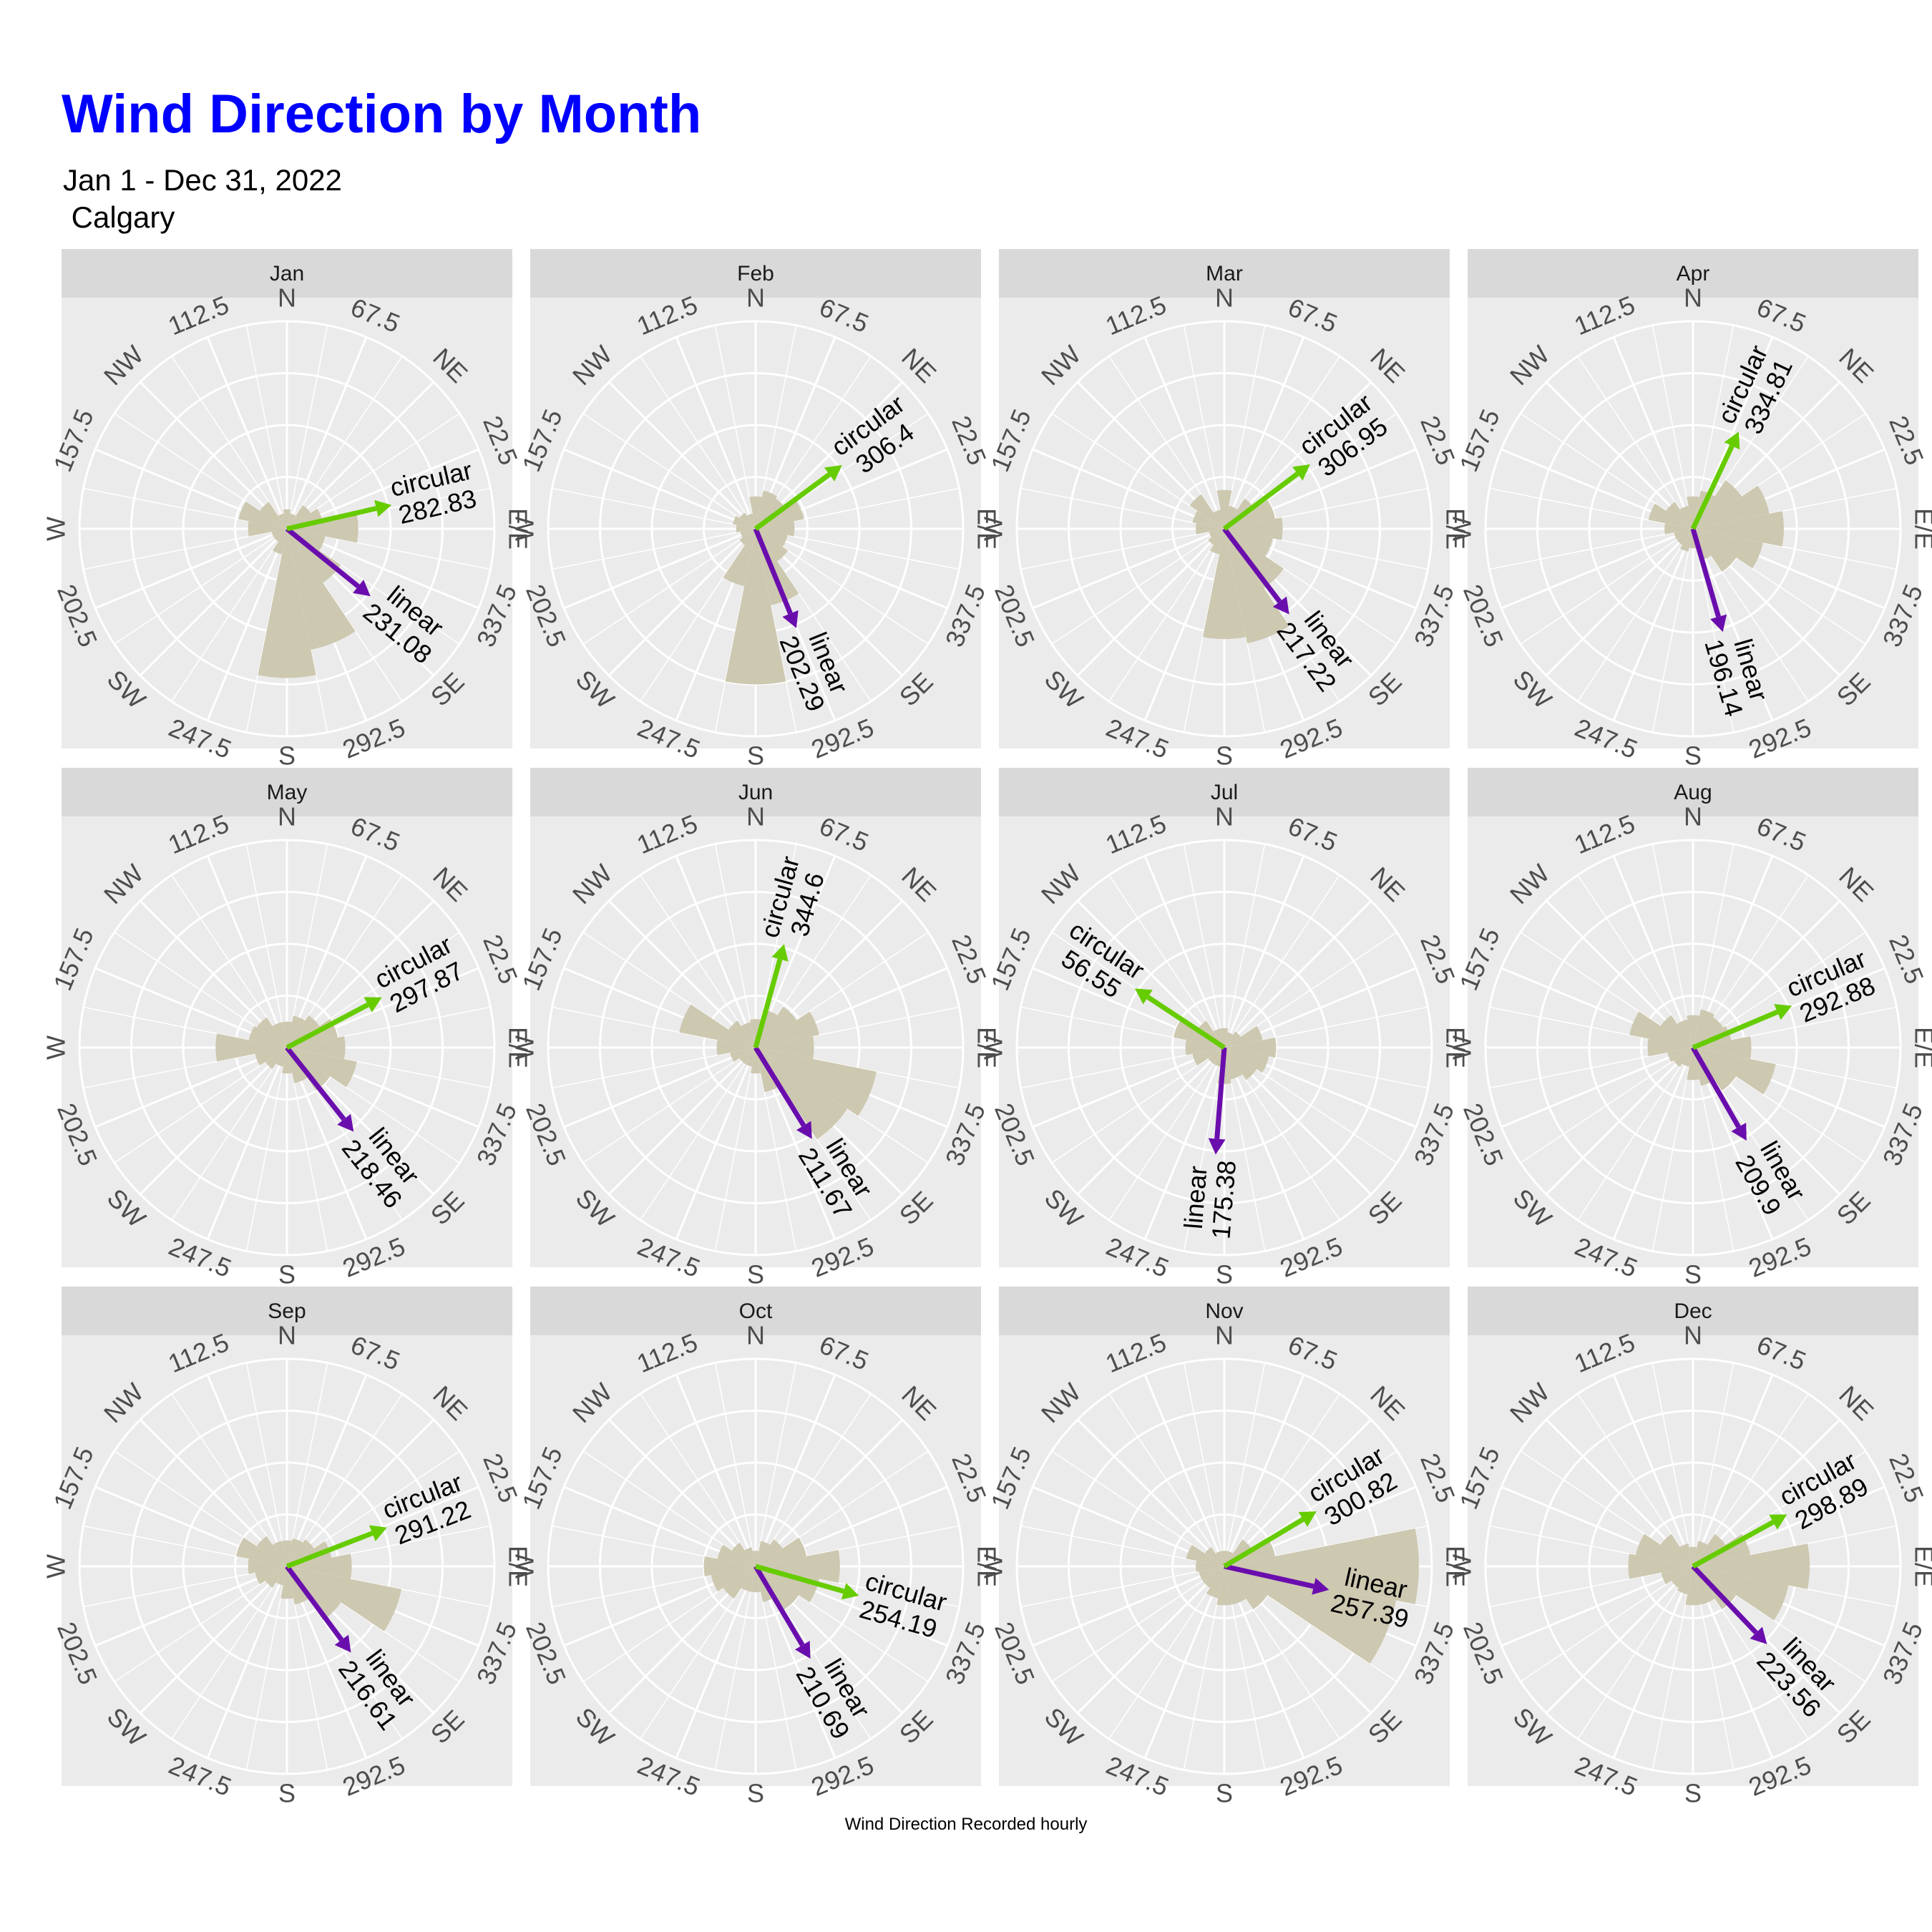  What do you see at coordinates (287, 298) in the screenshot?
I see `direction-label: N` at bounding box center [287, 298].